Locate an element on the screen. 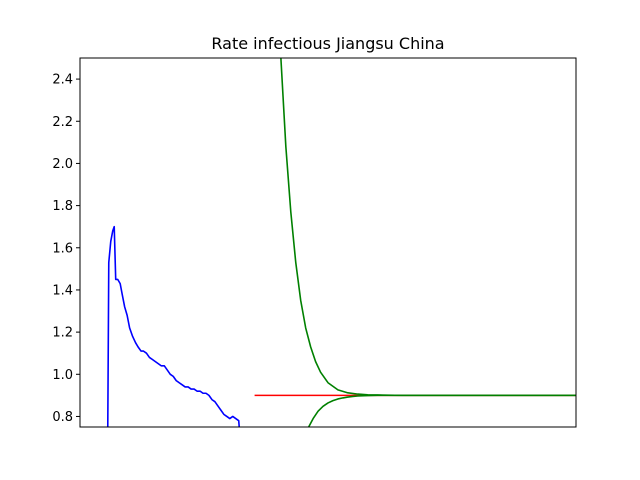 The image size is (640, 480). y-tick-label: 1.0 is located at coordinates (62, 375).